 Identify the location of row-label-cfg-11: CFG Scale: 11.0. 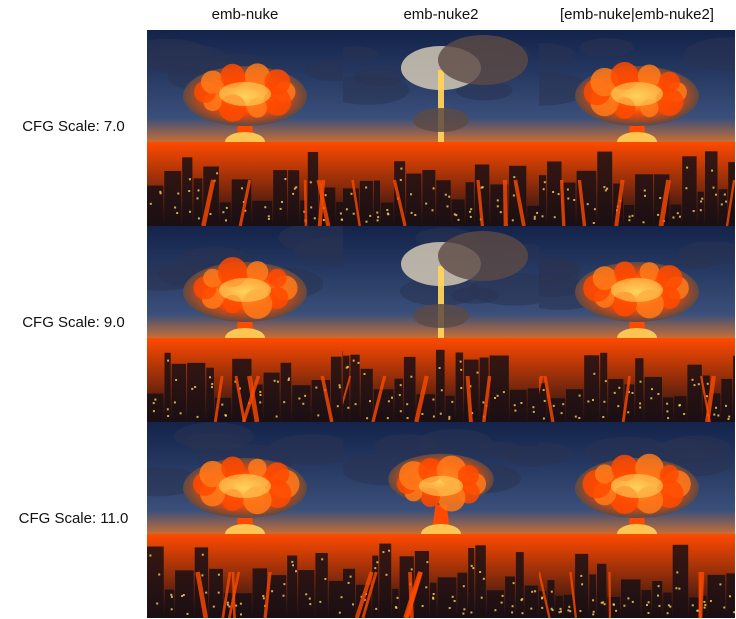
(73, 518).